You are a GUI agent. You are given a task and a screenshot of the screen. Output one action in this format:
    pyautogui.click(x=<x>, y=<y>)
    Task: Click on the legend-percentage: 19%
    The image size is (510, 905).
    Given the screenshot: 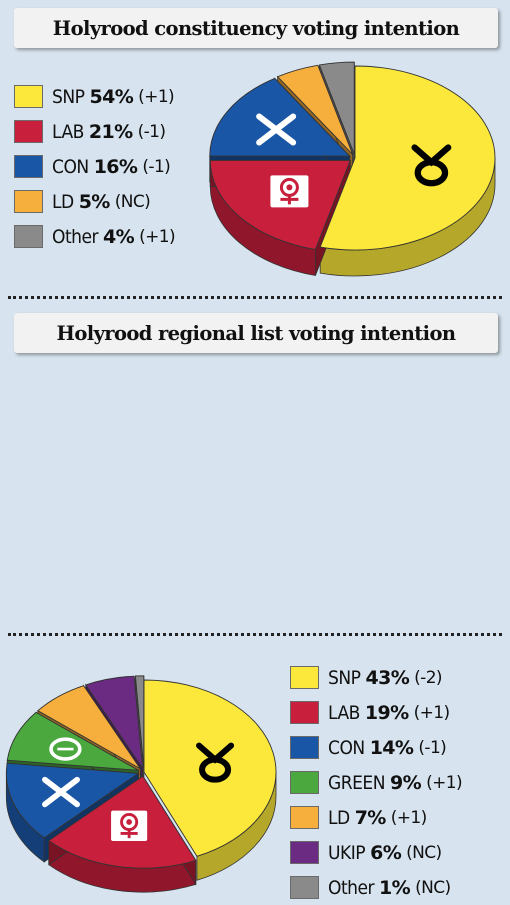 What is the action you would take?
    pyautogui.click(x=386, y=712)
    